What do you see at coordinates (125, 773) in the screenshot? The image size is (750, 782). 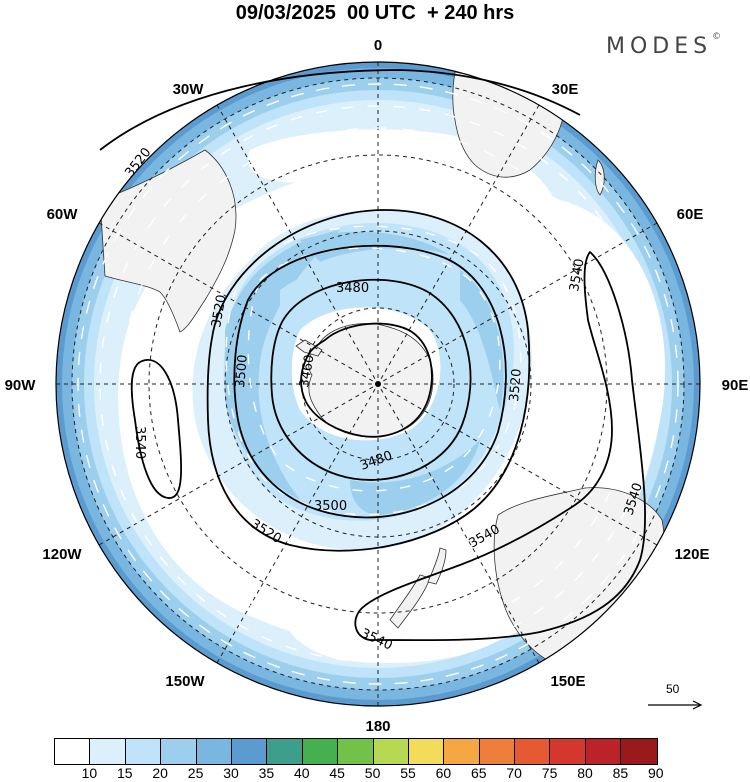 I see `colorbar-label: 15` at bounding box center [125, 773].